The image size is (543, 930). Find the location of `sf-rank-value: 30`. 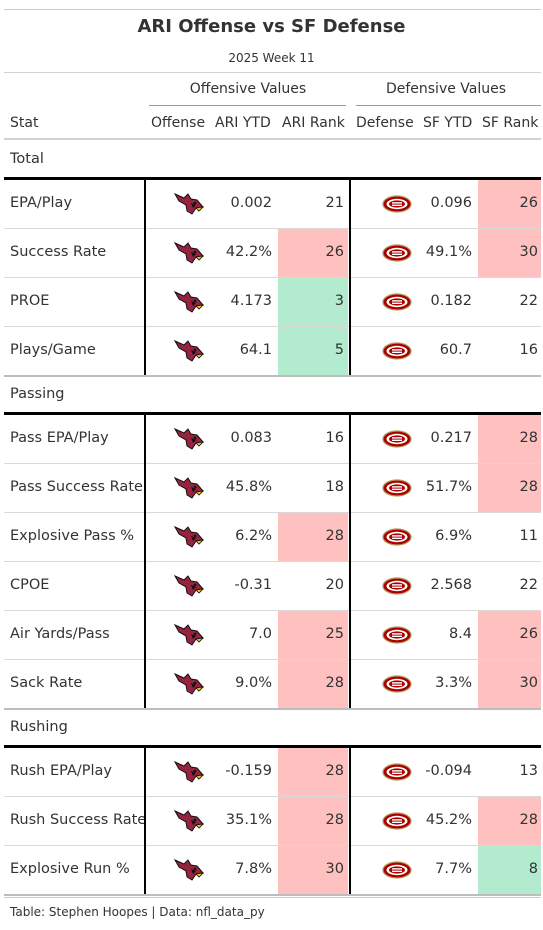

sf-rank-value: 30 is located at coordinates (528, 252).